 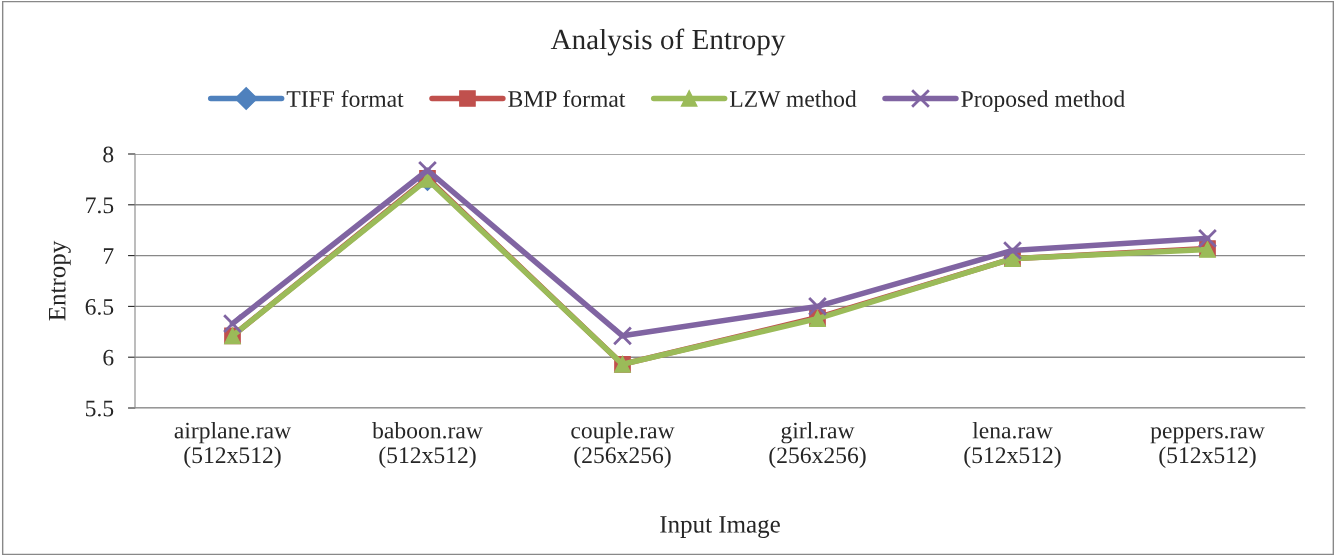 I want to click on x-tick-label: lena.raw (512x512), so click(x=1012, y=444).